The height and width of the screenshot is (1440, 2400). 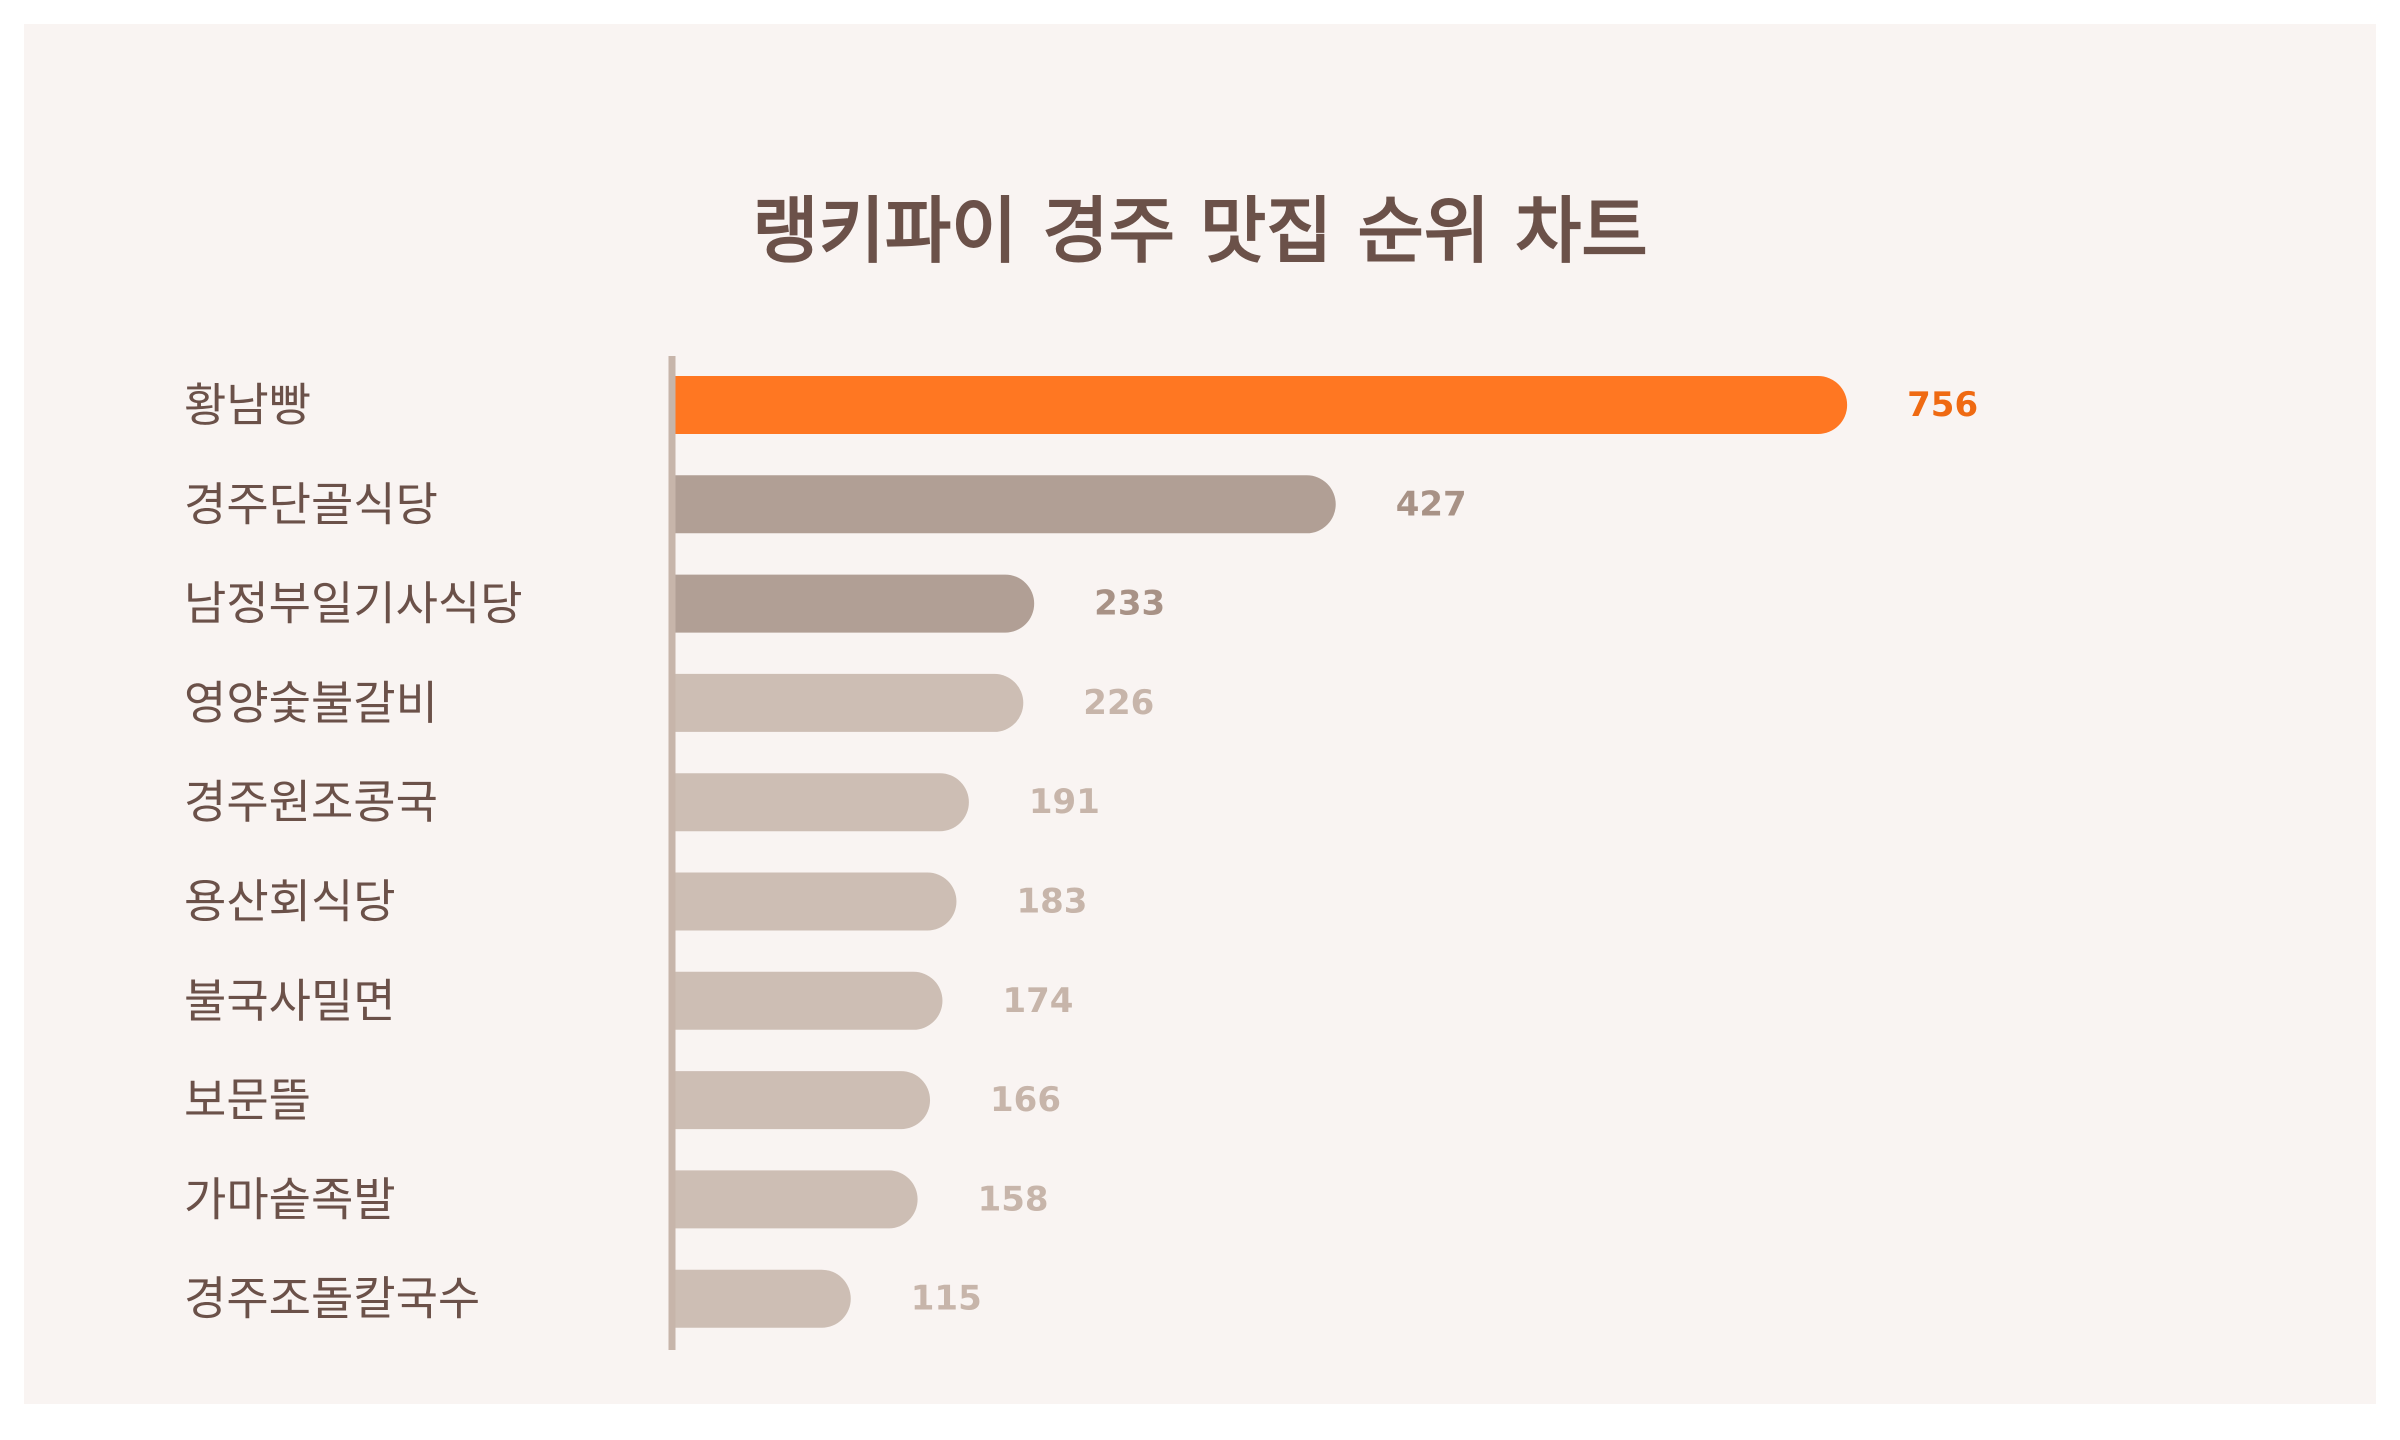 I want to click on category-label: 남정부일기사식당, so click(x=353, y=604).